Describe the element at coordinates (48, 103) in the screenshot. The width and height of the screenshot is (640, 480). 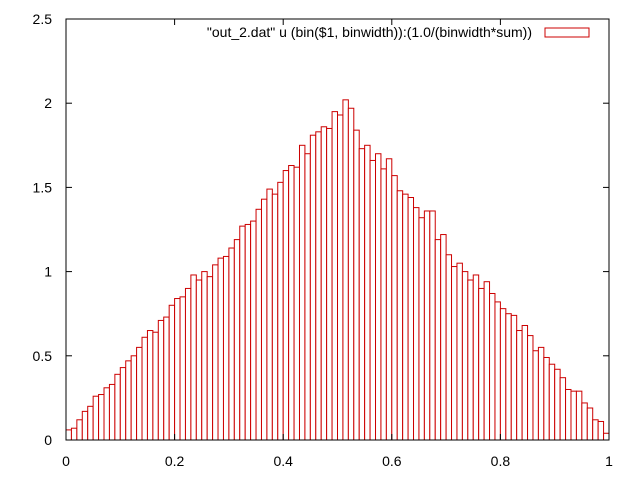
I see `y-tick-label: 2` at that location.